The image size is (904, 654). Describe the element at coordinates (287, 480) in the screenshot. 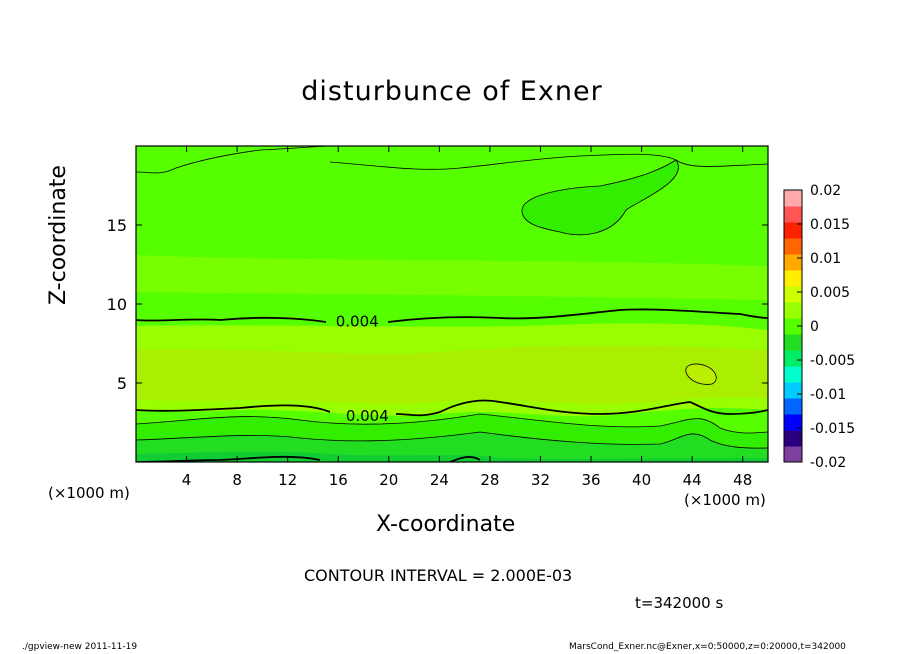

I see `x-tick-label: 12` at that location.